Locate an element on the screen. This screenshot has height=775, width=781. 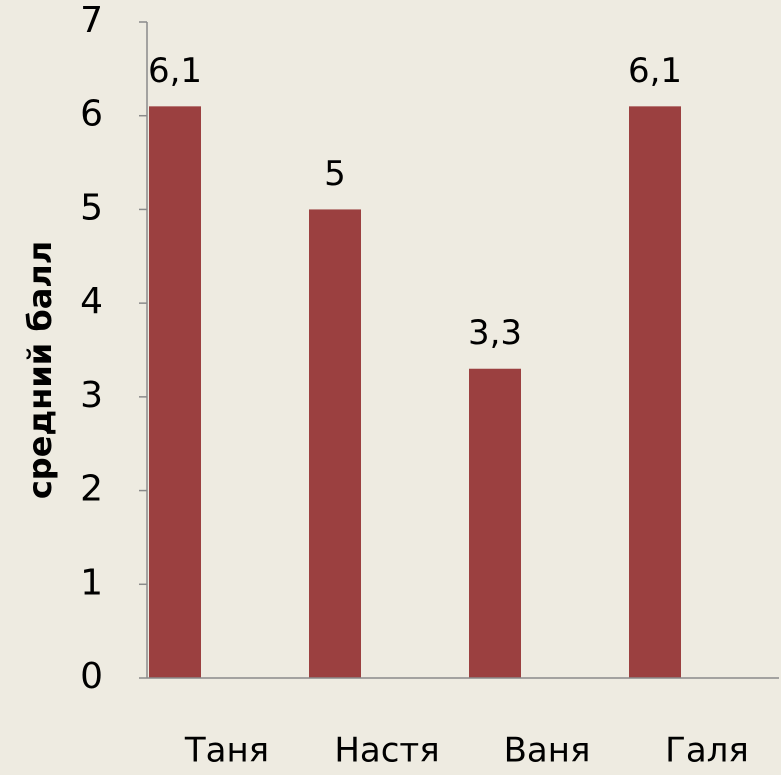
y-tick-label: 3 is located at coordinates (91, 395).